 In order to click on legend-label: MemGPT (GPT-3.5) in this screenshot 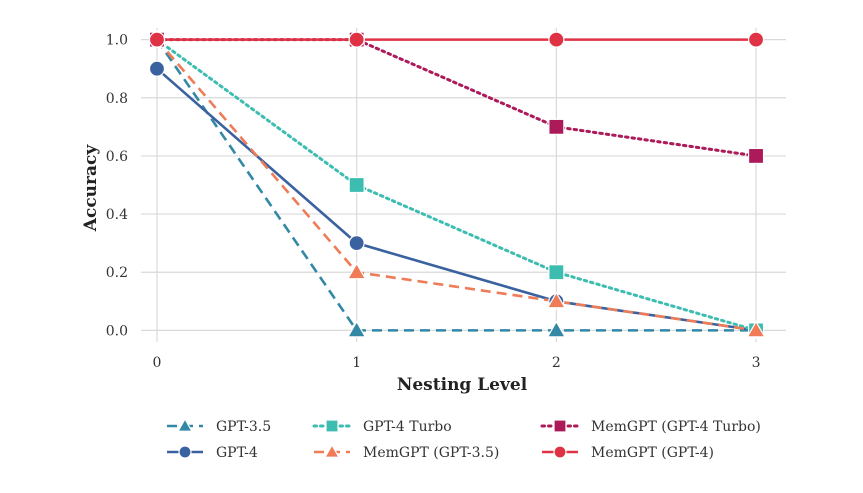, I will do `click(431, 453)`.